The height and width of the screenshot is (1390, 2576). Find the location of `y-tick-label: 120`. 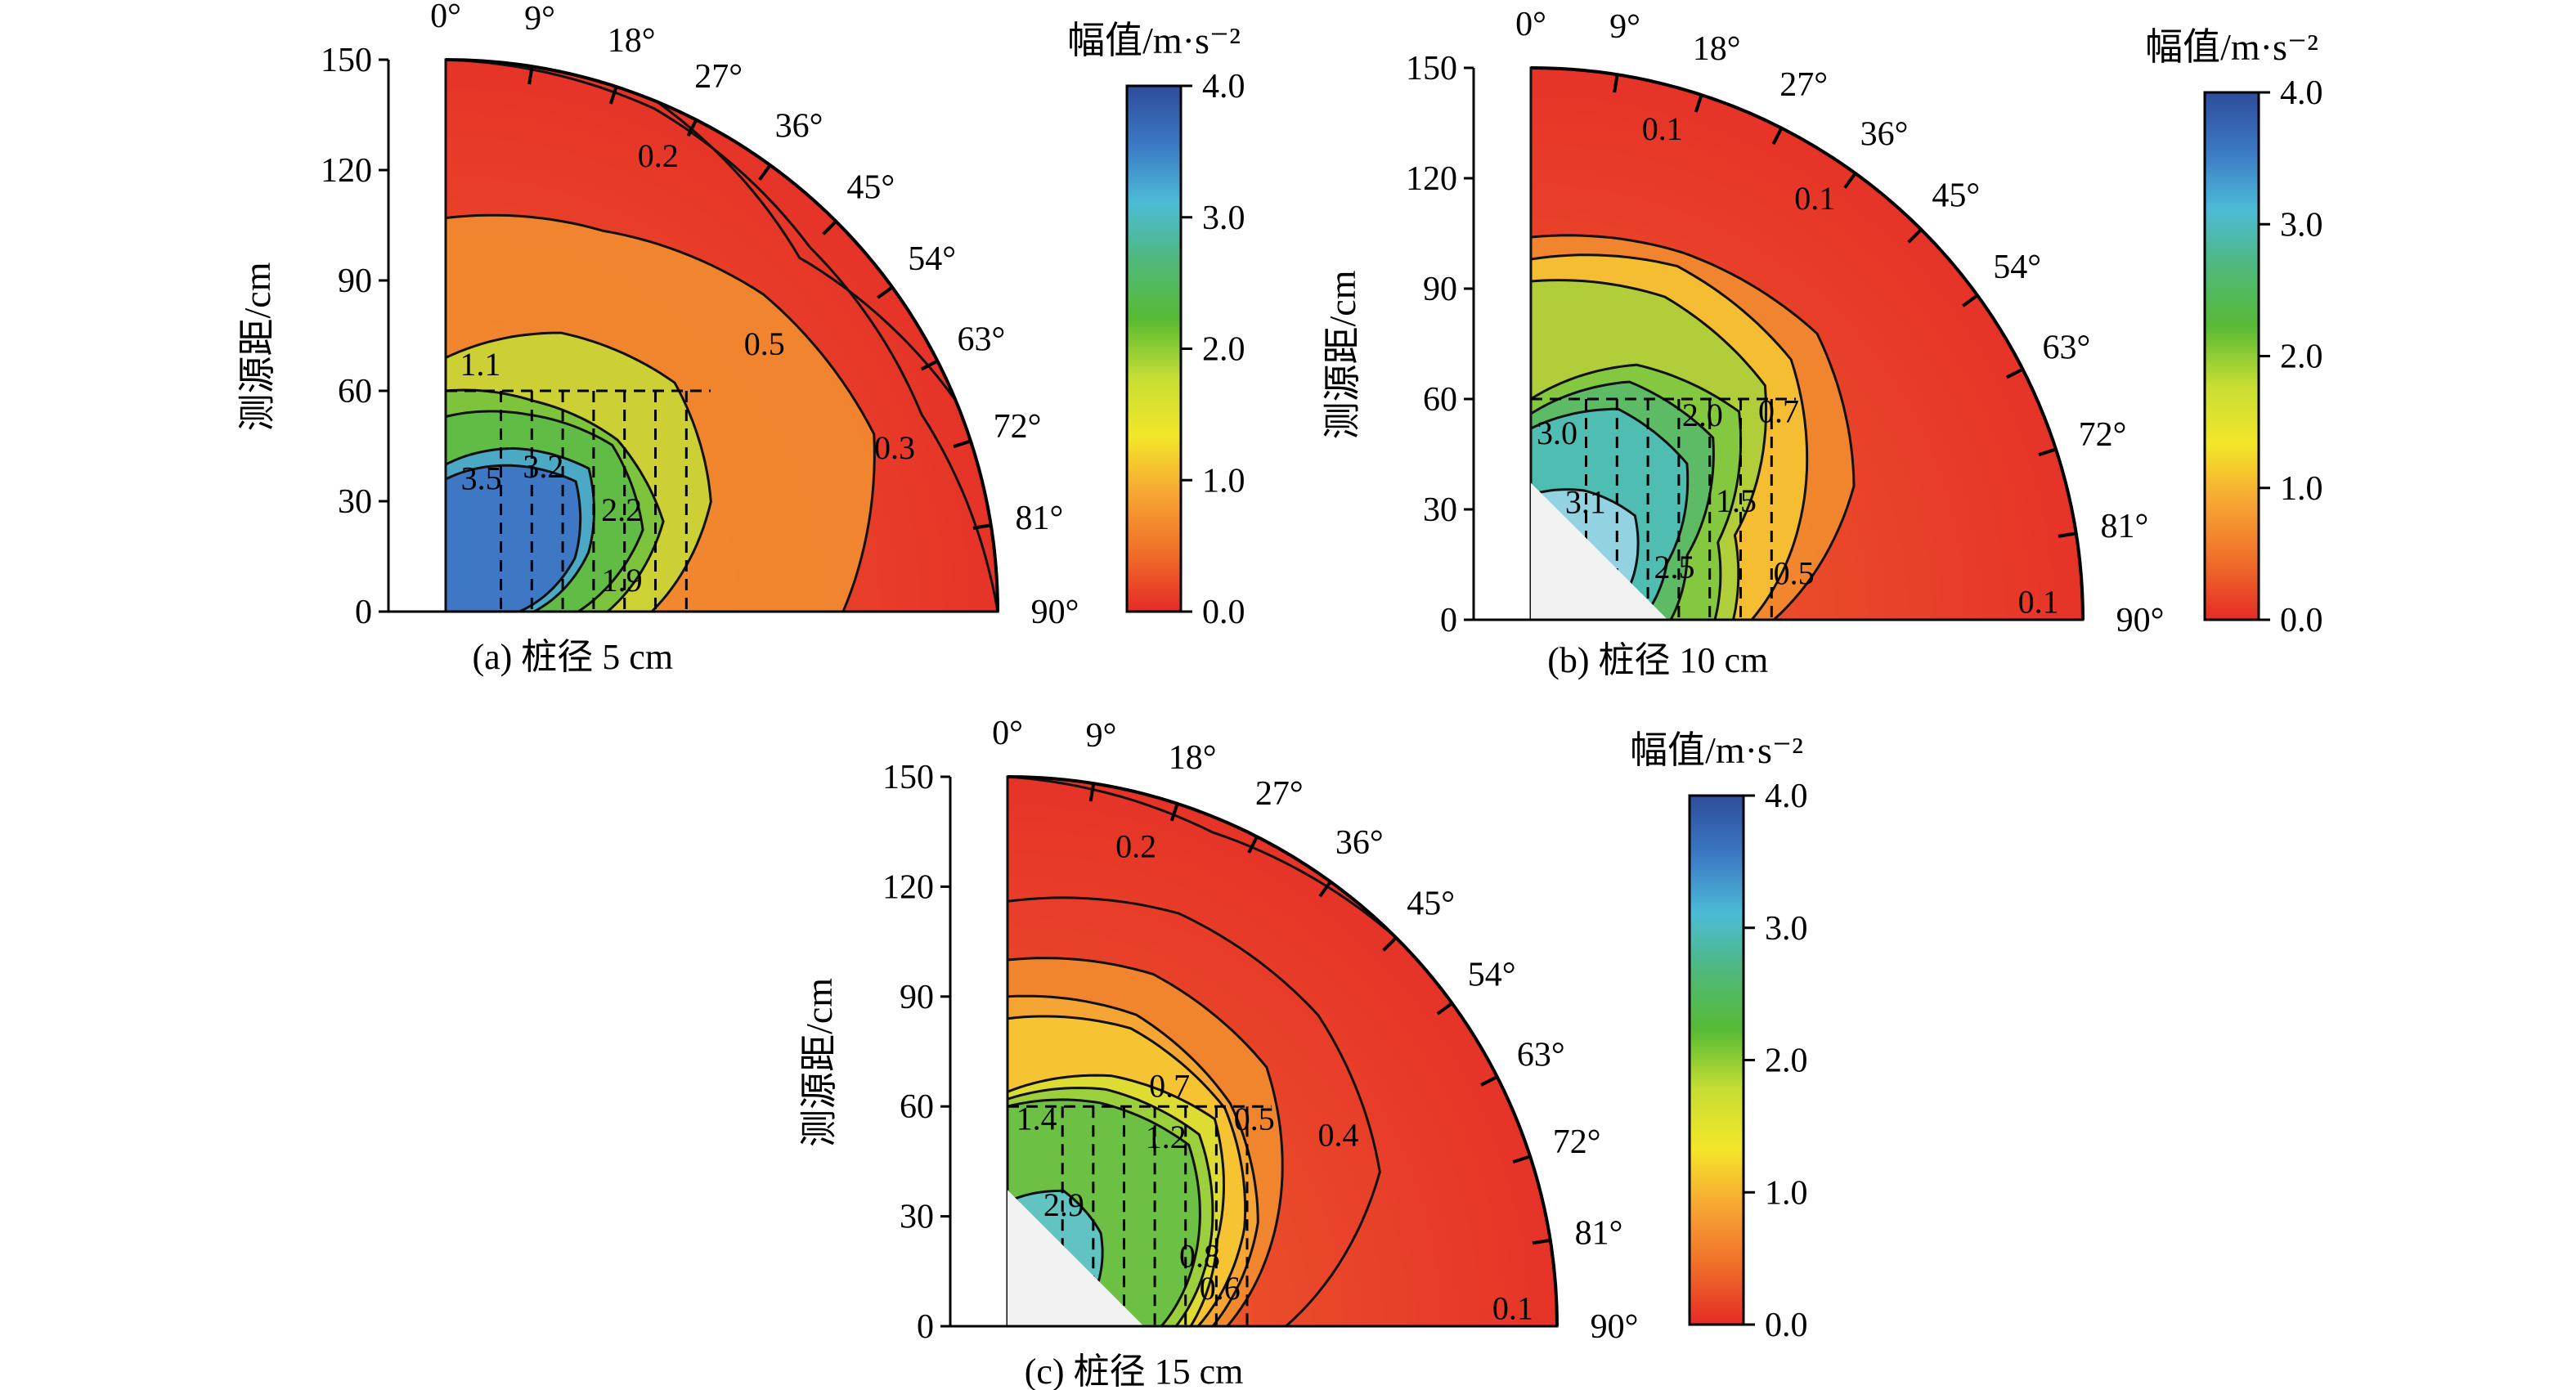

y-tick-label: 120 is located at coordinates (346, 171).